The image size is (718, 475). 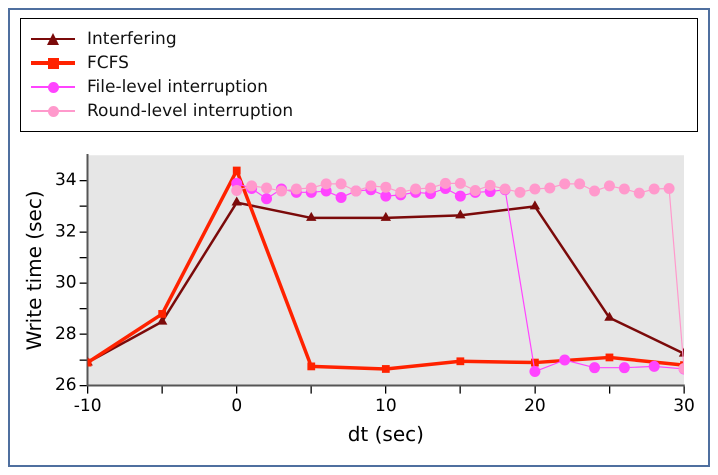 I want to click on y-tick-label: 34, so click(x=65, y=180).